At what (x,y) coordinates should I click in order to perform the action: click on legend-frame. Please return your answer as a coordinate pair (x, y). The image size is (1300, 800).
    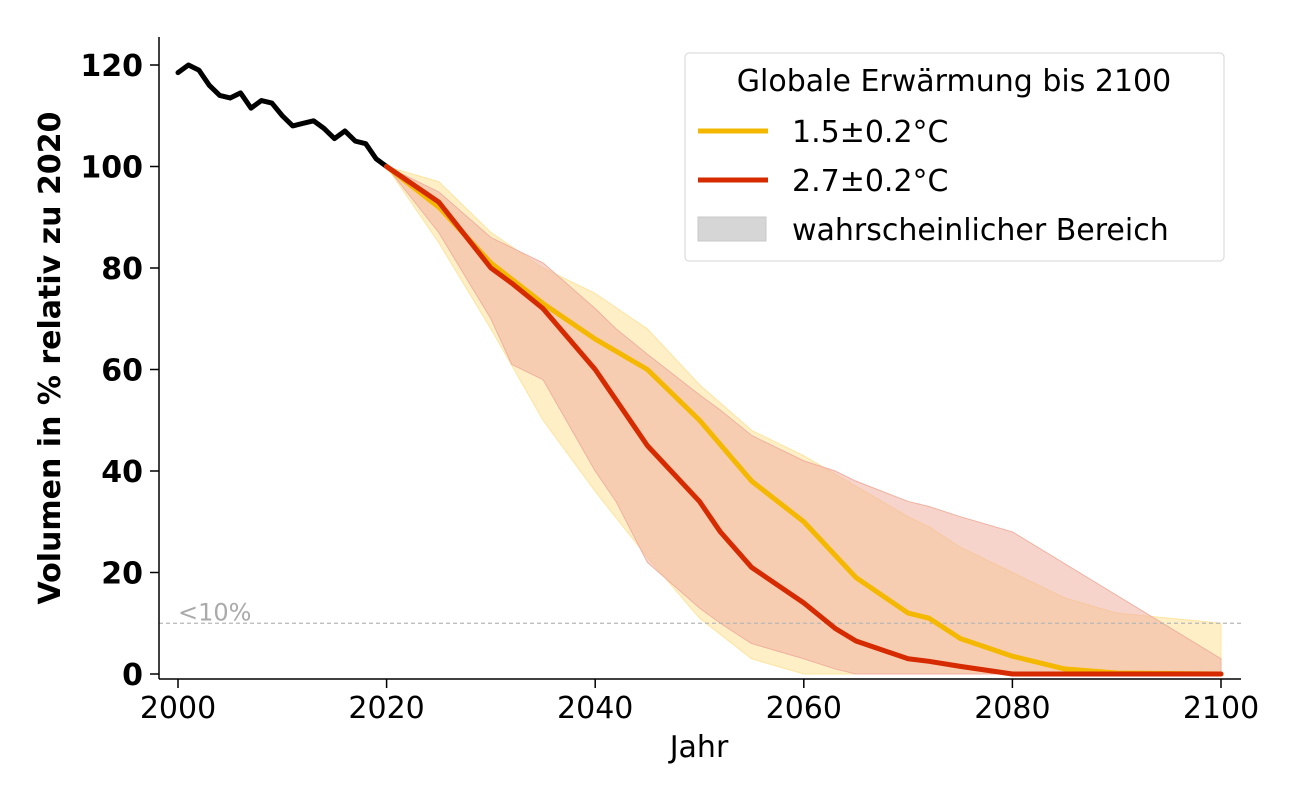
    Looking at the image, I should click on (954, 157).